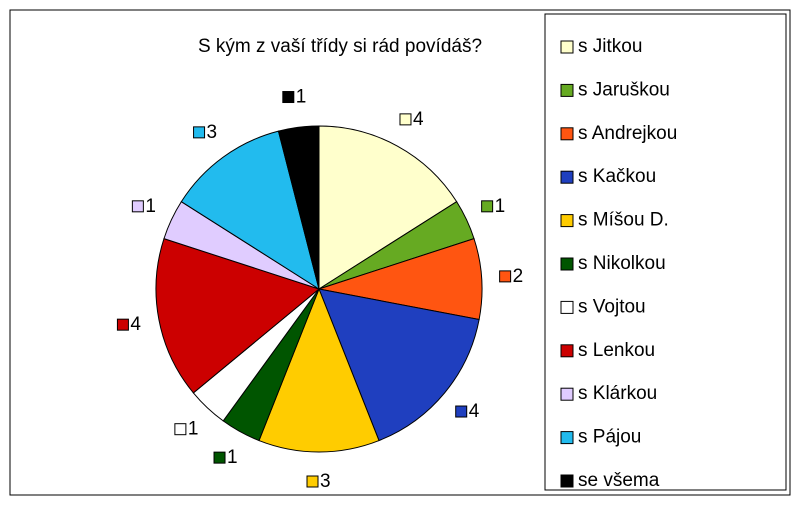 This screenshot has width=799, height=505. Describe the element at coordinates (612, 306) in the screenshot. I see `legend-label: s Vojtou` at that location.